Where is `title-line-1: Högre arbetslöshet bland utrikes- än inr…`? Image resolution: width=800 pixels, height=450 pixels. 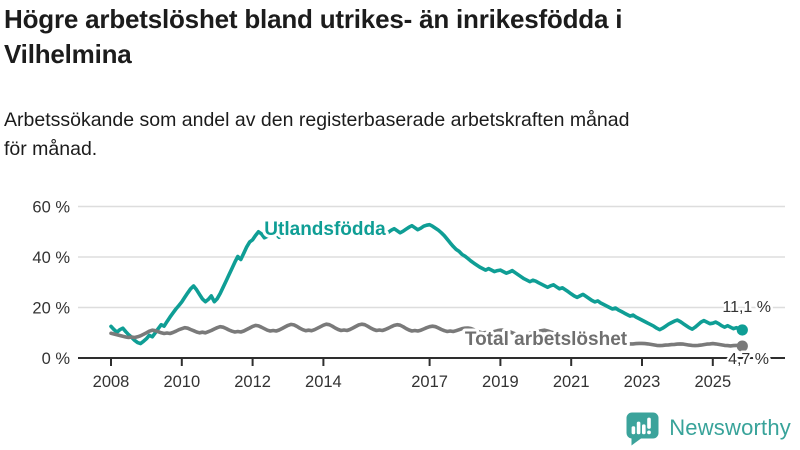
title-line-1: Högre arbetslöshet bland utrikes- än inr… is located at coordinates (313, 19).